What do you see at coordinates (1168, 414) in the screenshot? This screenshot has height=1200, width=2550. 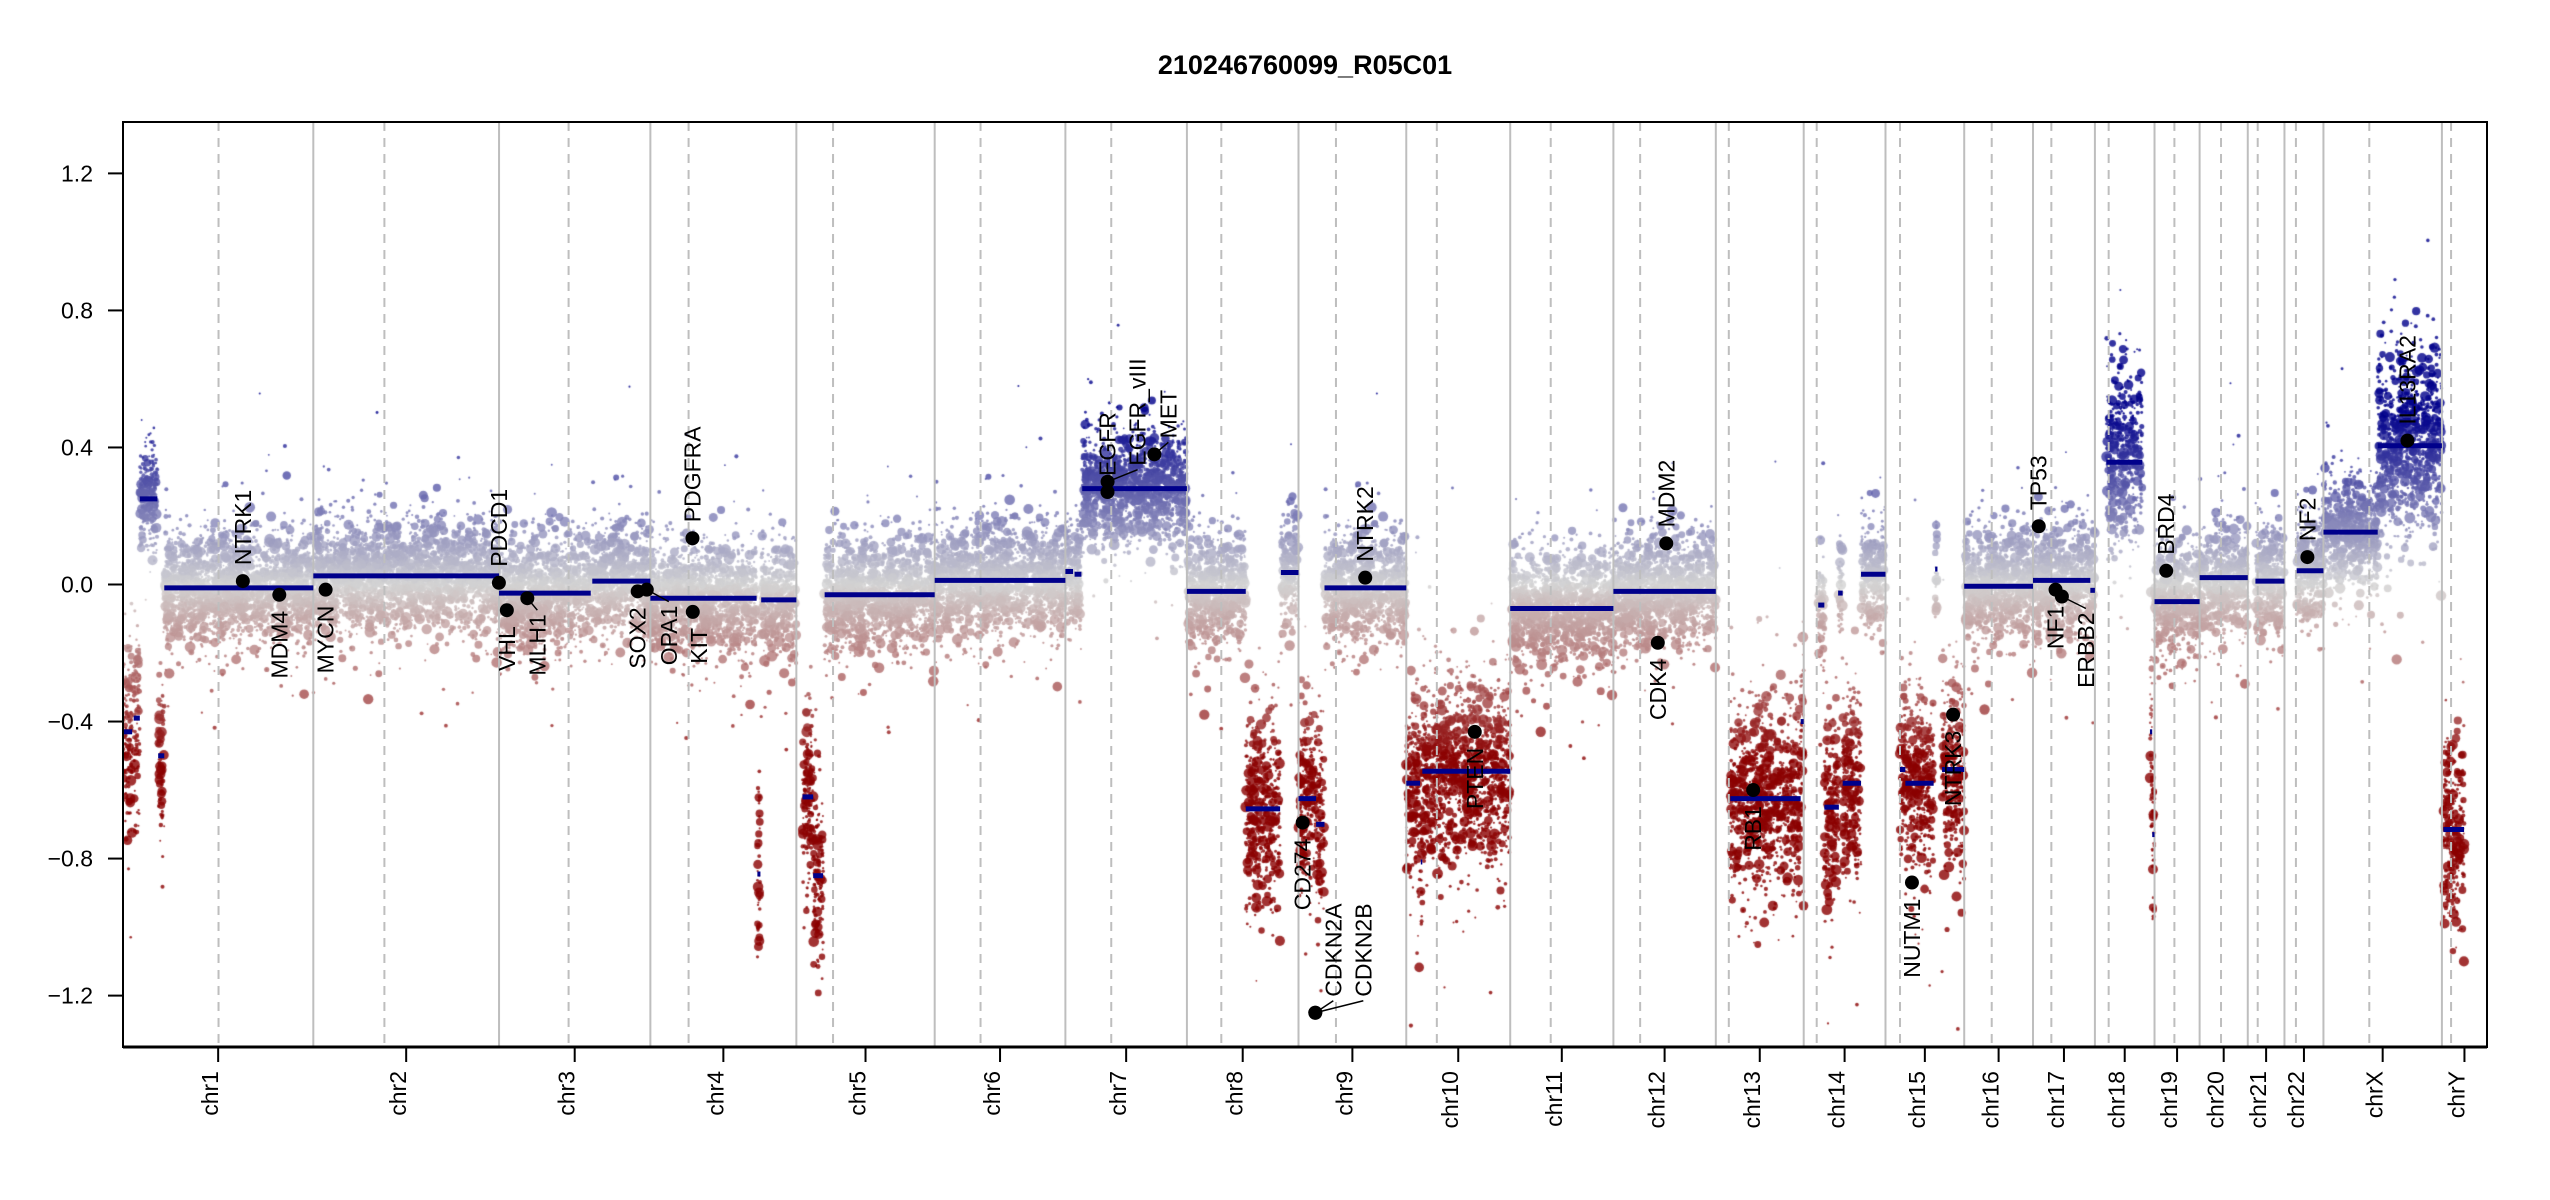 I see `gene-label: MET` at bounding box center [1168, 414].